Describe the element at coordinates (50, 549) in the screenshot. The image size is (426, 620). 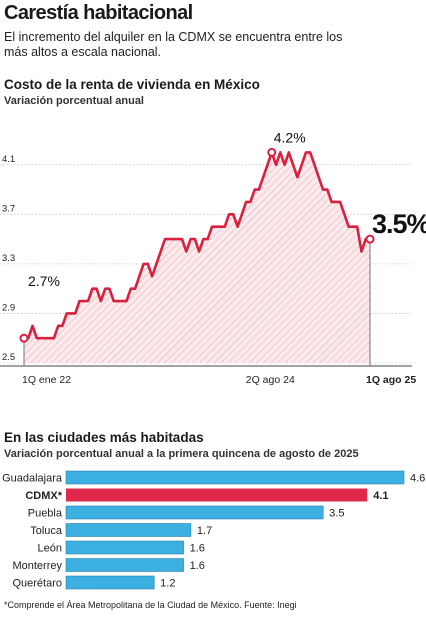
I see `bar-category-label: León` at that location.